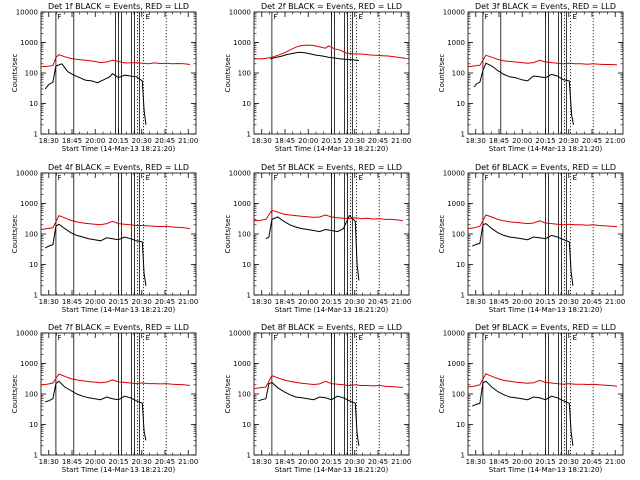 Image resolution: width=640 pixels, height=480 pixels. Describe the element at coordinates (331, 167) in the screenshot. I see `plot-title: Det 5f BLACK = Events, RED = LLD` at that location.